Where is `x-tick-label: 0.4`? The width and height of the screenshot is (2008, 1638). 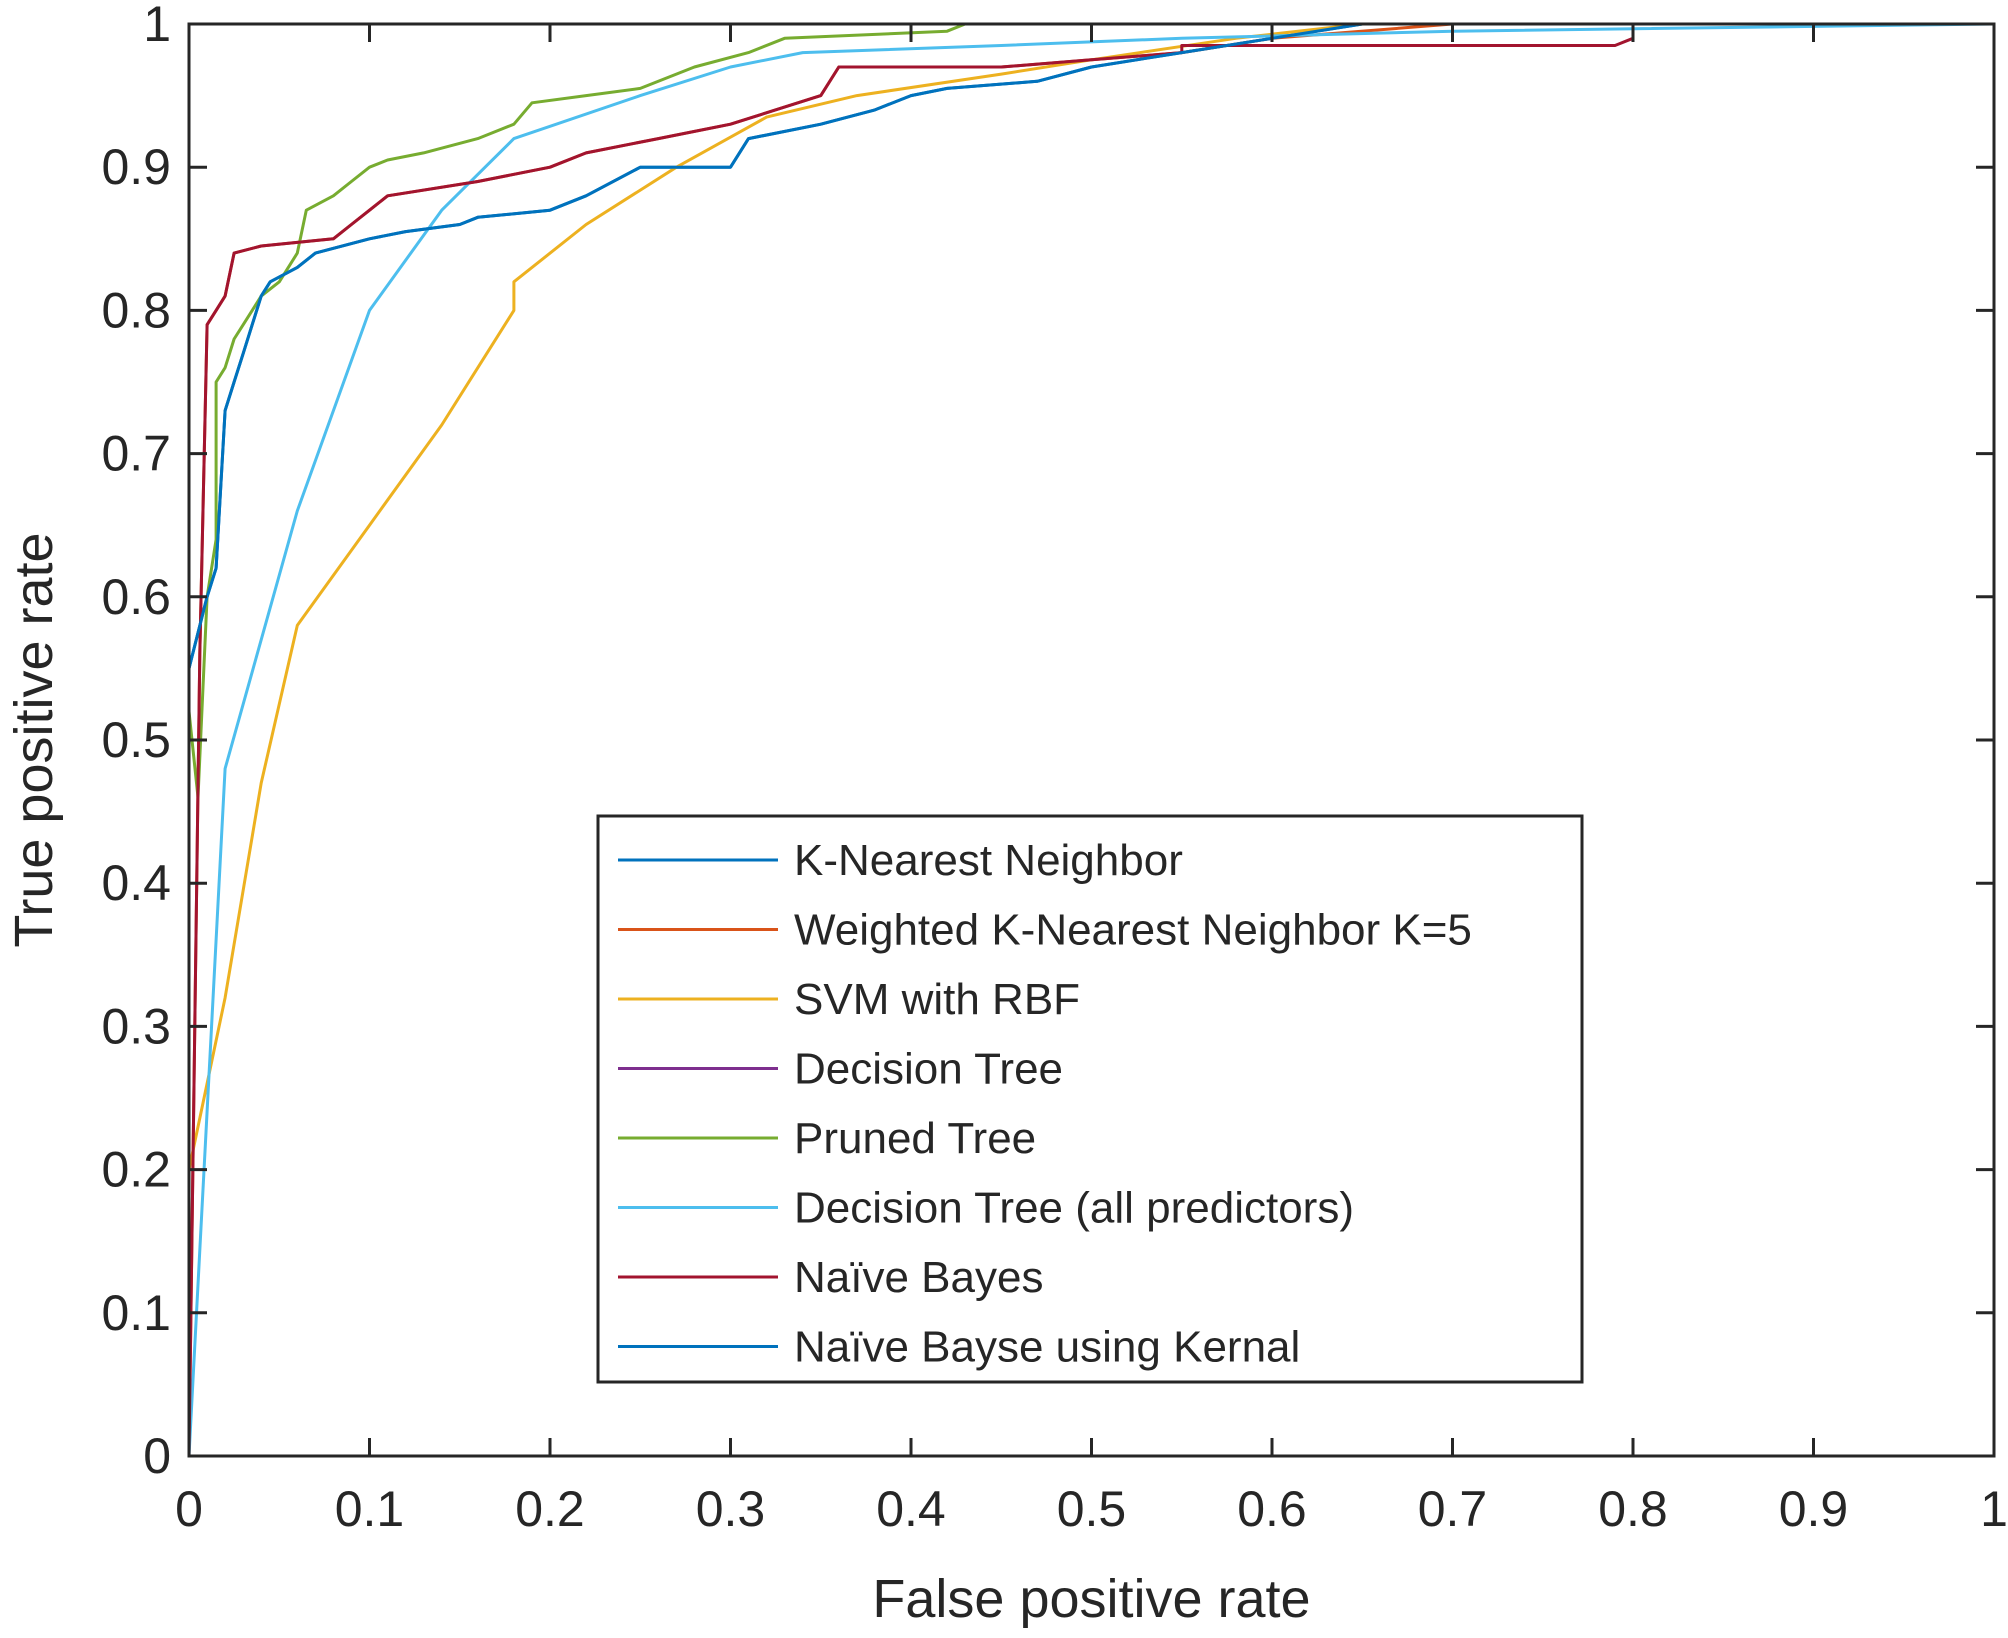
x-tick-label: 0.4 is located at coordinates (911, 1509).